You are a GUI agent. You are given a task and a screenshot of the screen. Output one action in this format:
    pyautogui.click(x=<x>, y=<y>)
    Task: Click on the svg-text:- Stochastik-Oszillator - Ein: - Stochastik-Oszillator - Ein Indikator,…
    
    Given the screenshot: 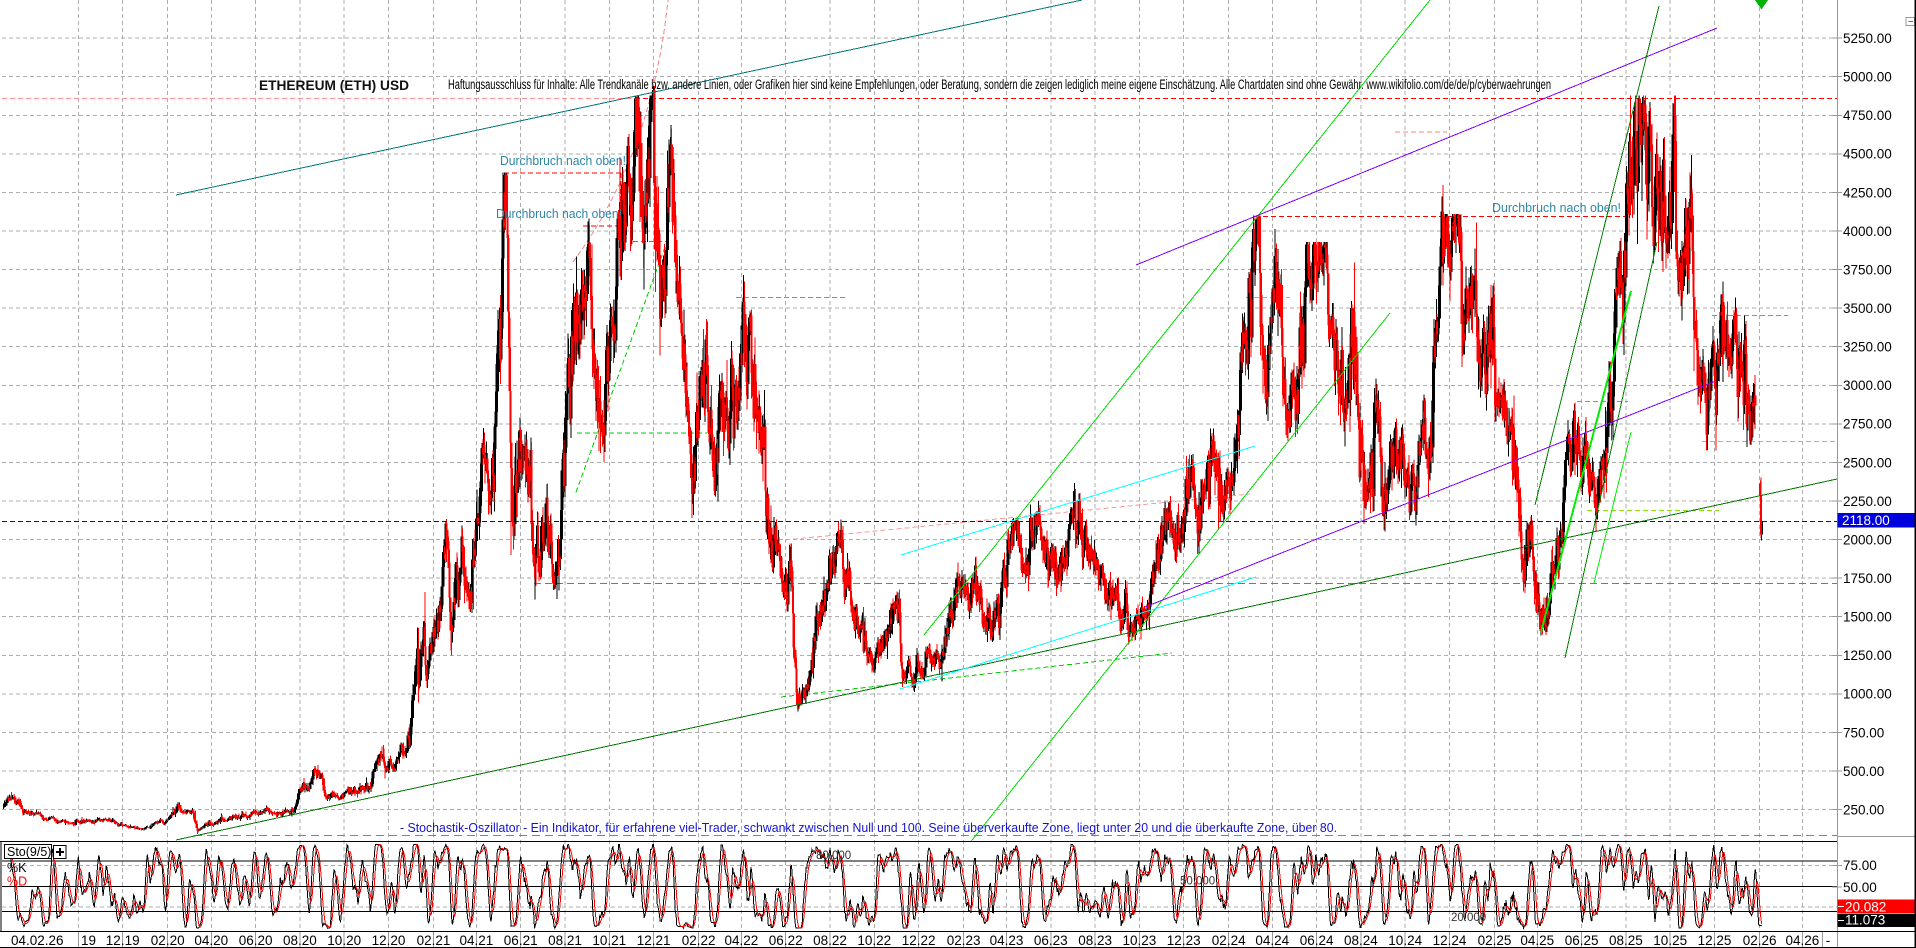 What is the action you would take?
    pyautogui.click(x=868, y=827)
    